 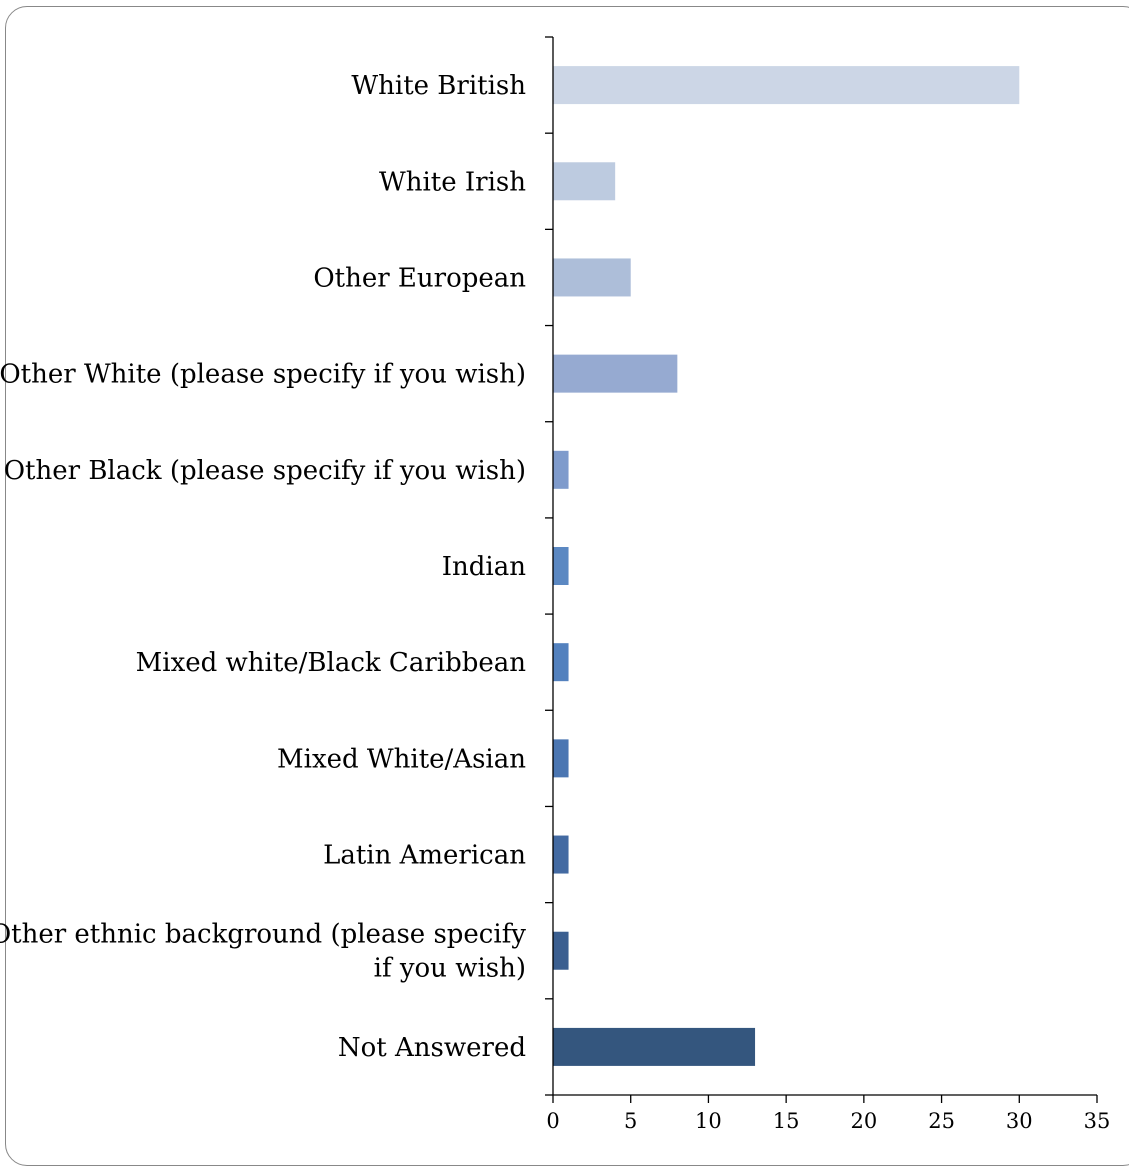 What do you see at coordinates (941, 1121) in the screenshot?
I see `x-tick-label-5: 25` at bounding box center [941, 1121].